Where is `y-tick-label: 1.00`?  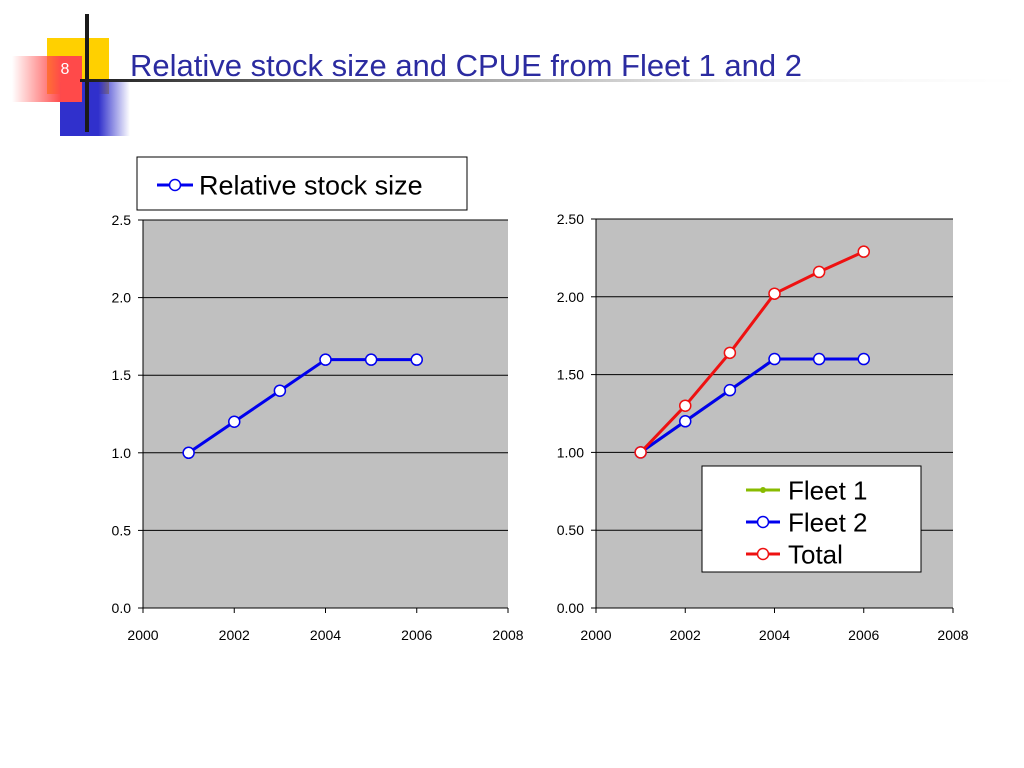 y-tick-label: 1.00 is located at coordinates (570, 452).